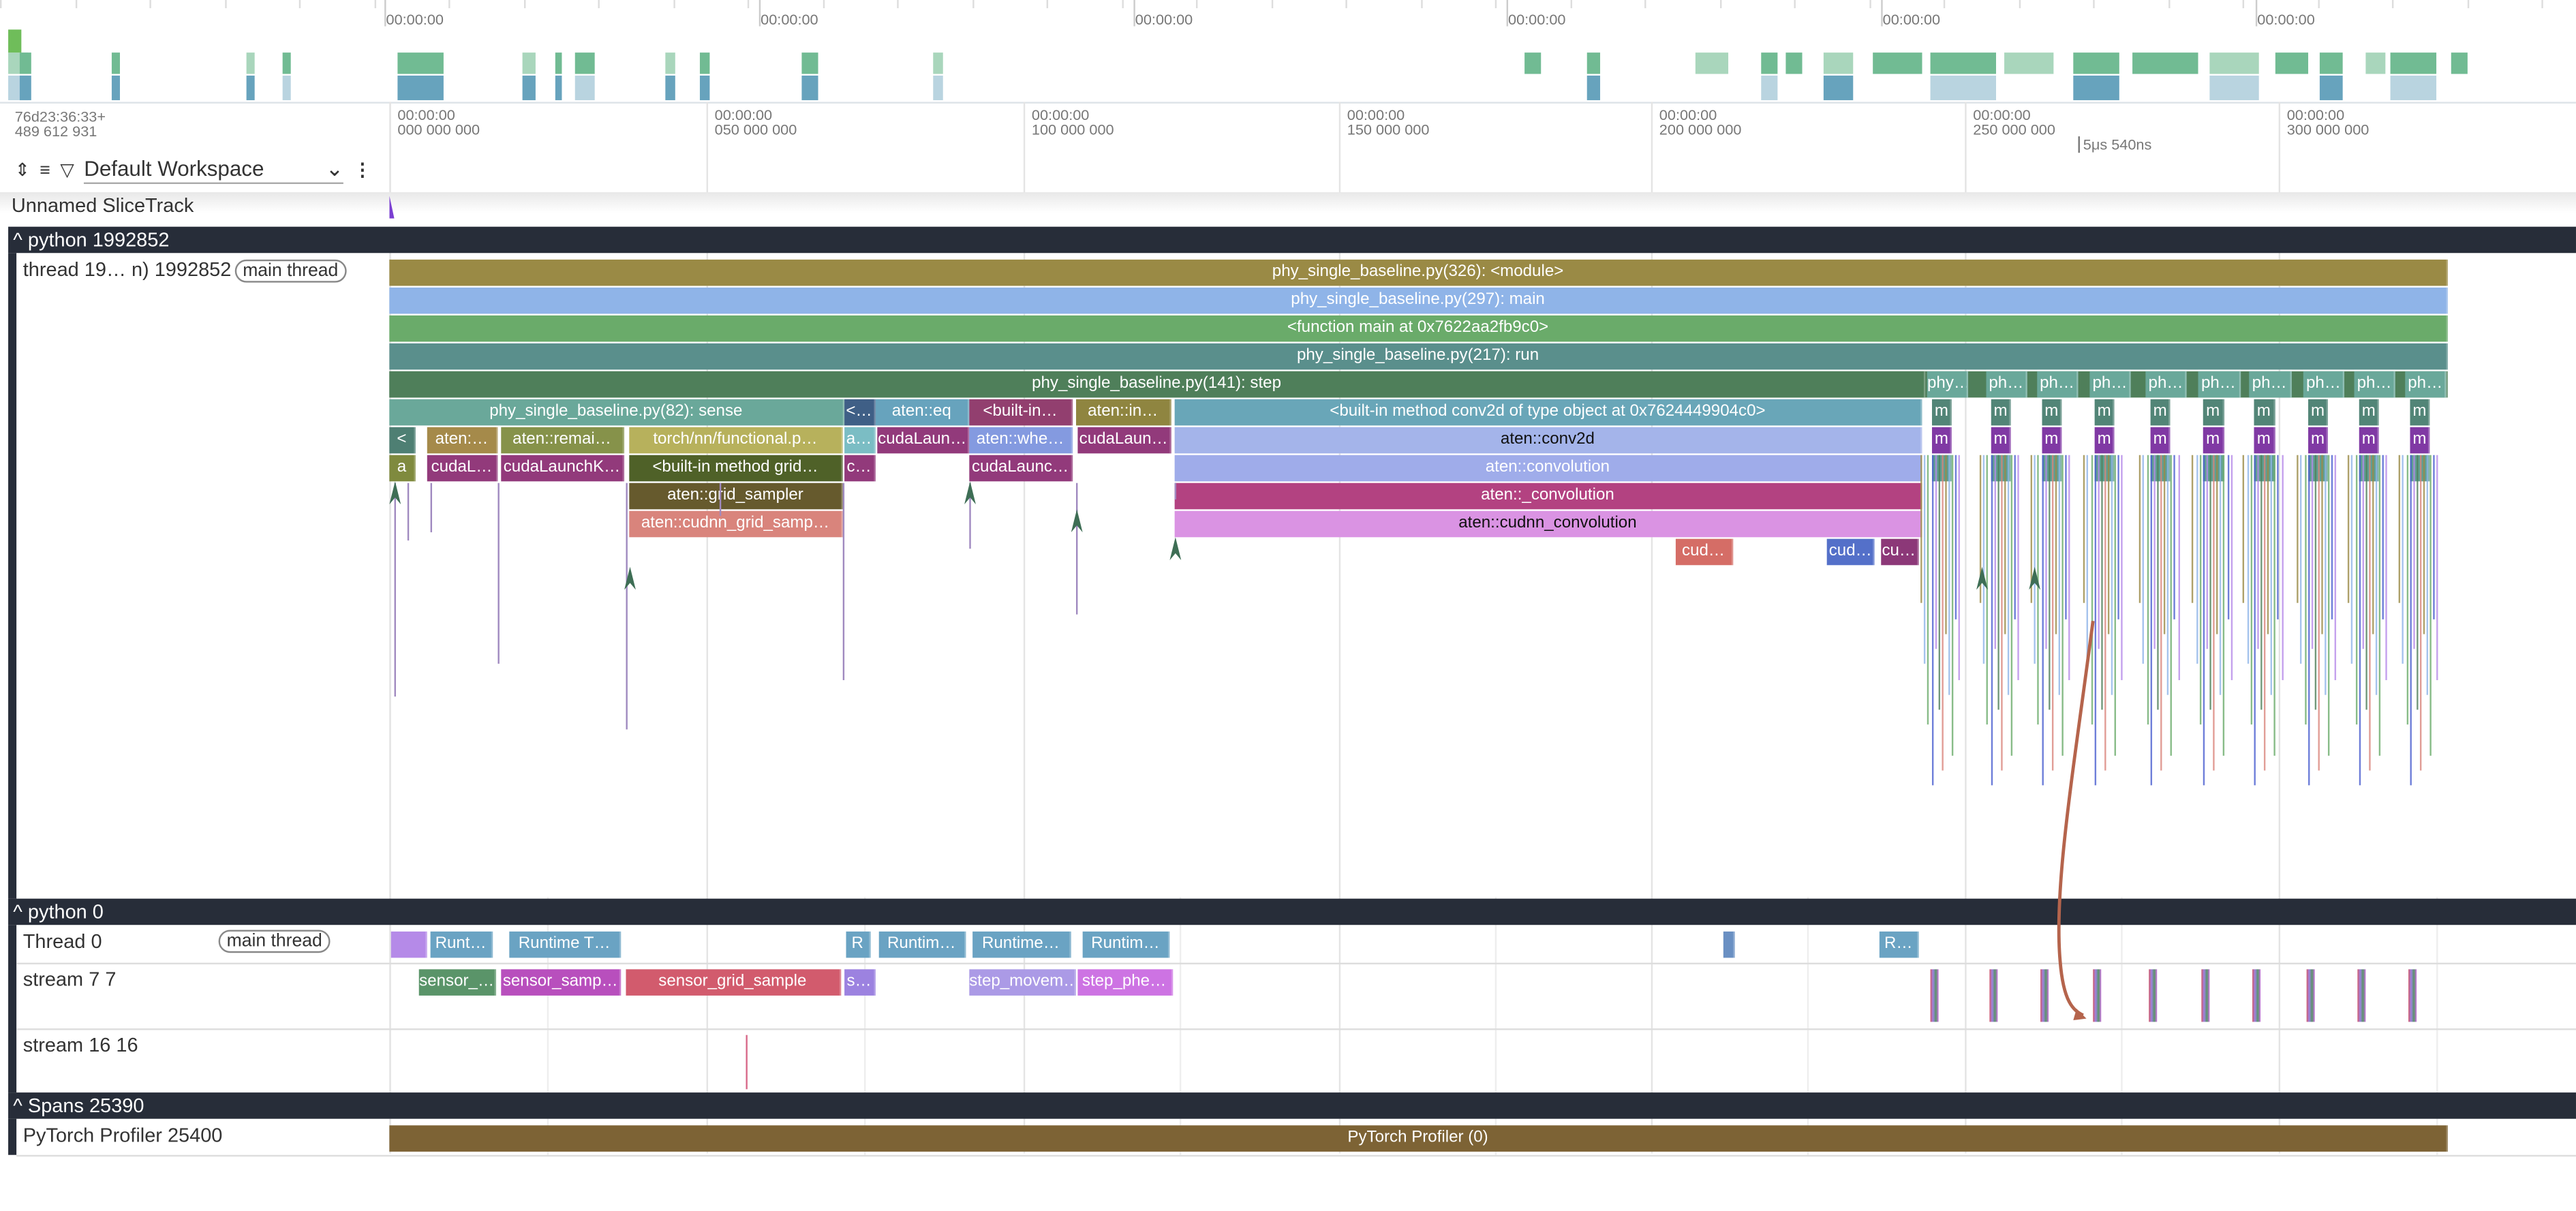 Image resolution: width=2576 pixels, height=1211 pixels. Describe the element at coordinates (1548, 440) in the screenshot. I see `trace-slice: aten::conv2d` at that location.